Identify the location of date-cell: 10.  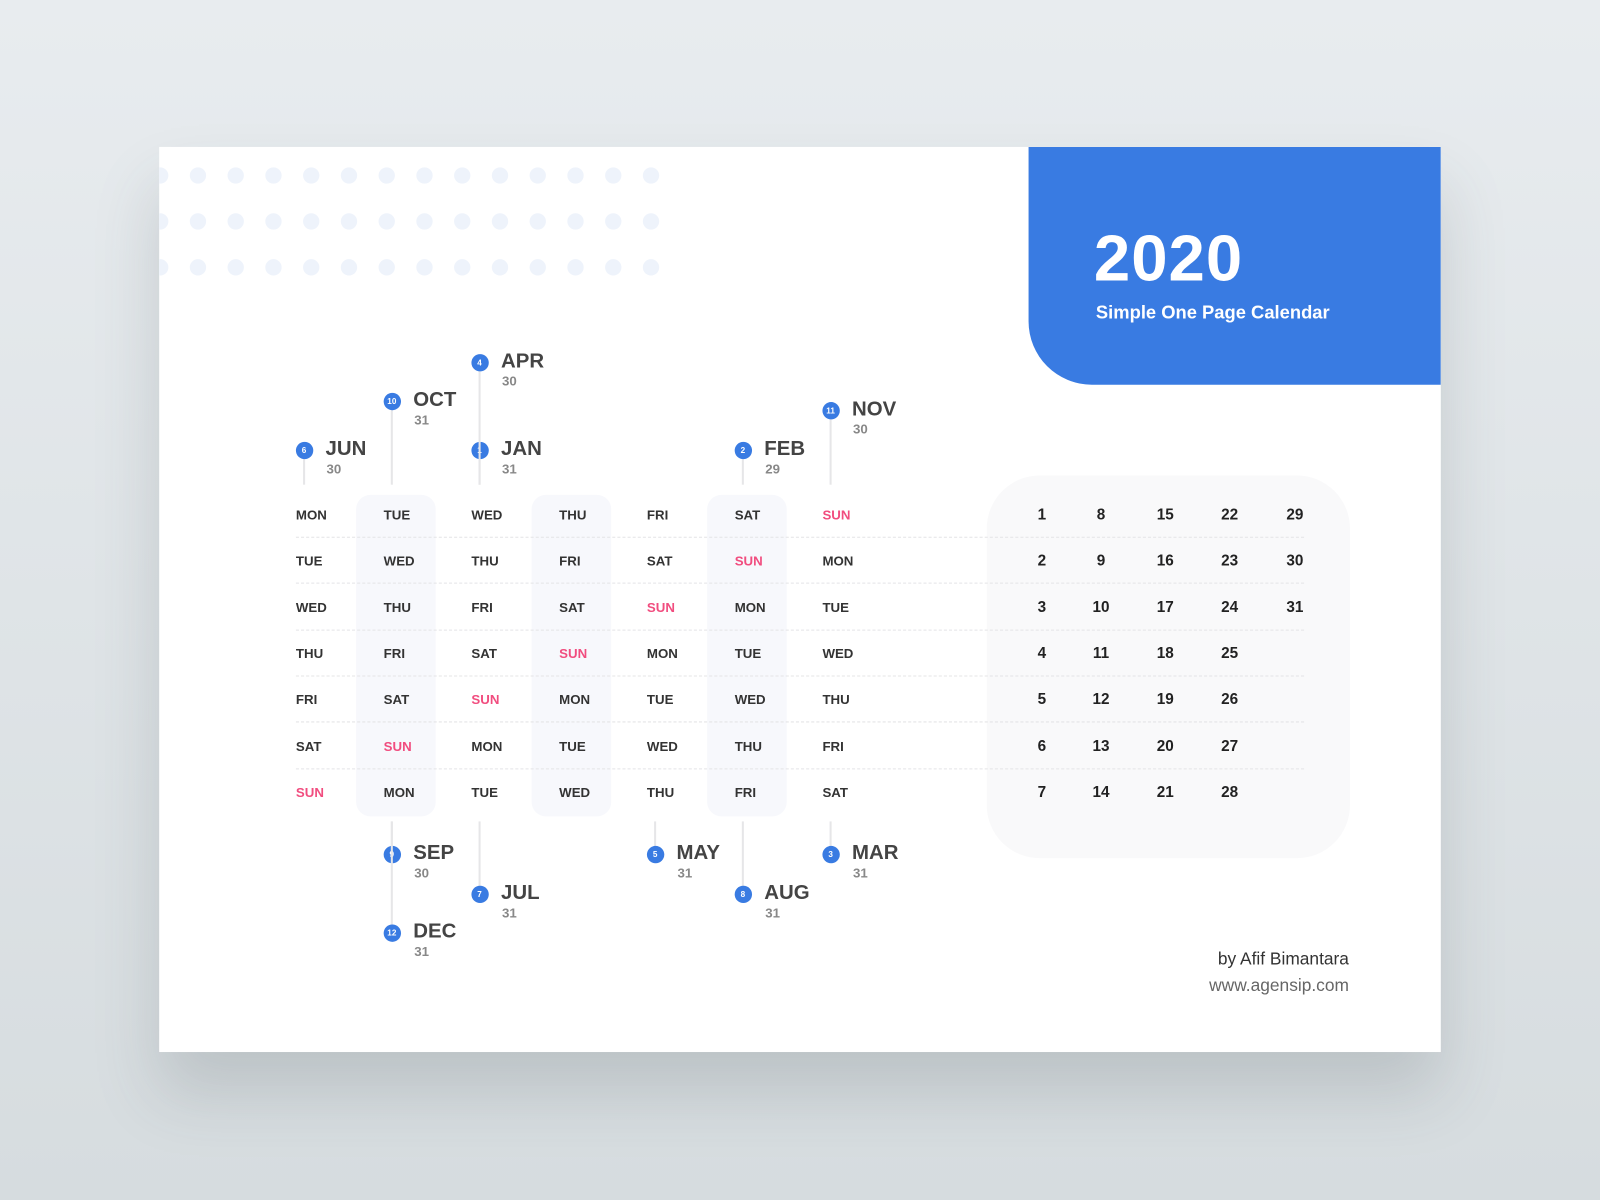
(1101, 607).